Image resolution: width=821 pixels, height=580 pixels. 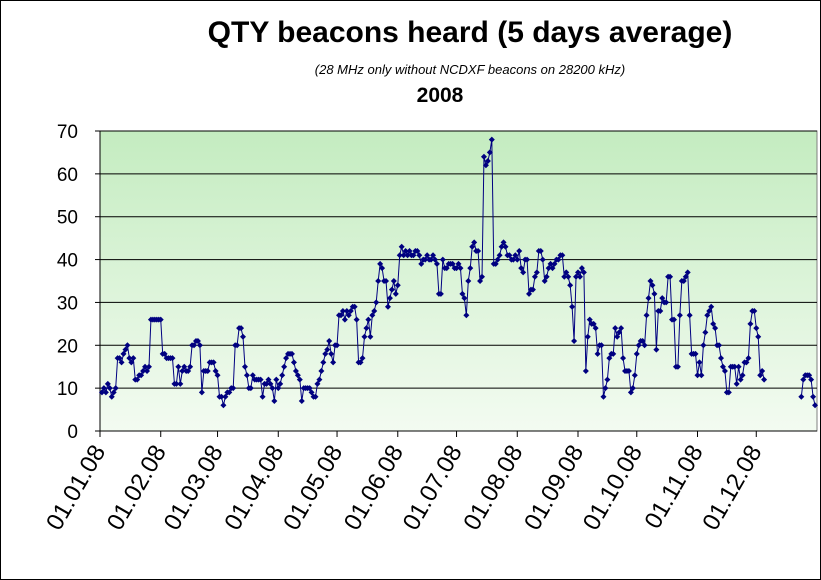 I want to click on chart-title: QTY beacons heard (5 days average), so click(x=470, y=32).